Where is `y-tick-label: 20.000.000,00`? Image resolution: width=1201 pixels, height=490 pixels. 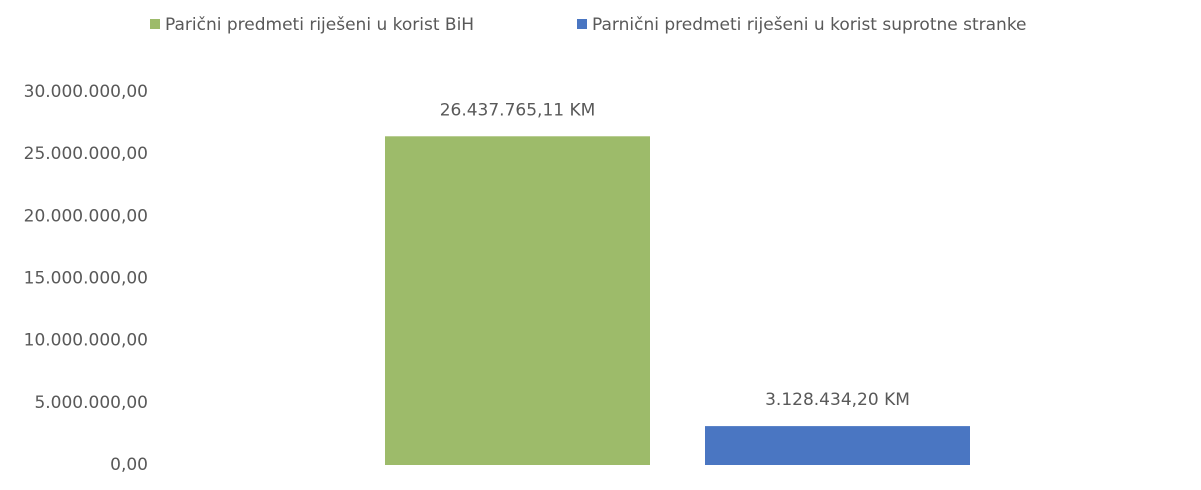
y-tick-label: 20.000.000,00 is located at coordinates (86, 216).